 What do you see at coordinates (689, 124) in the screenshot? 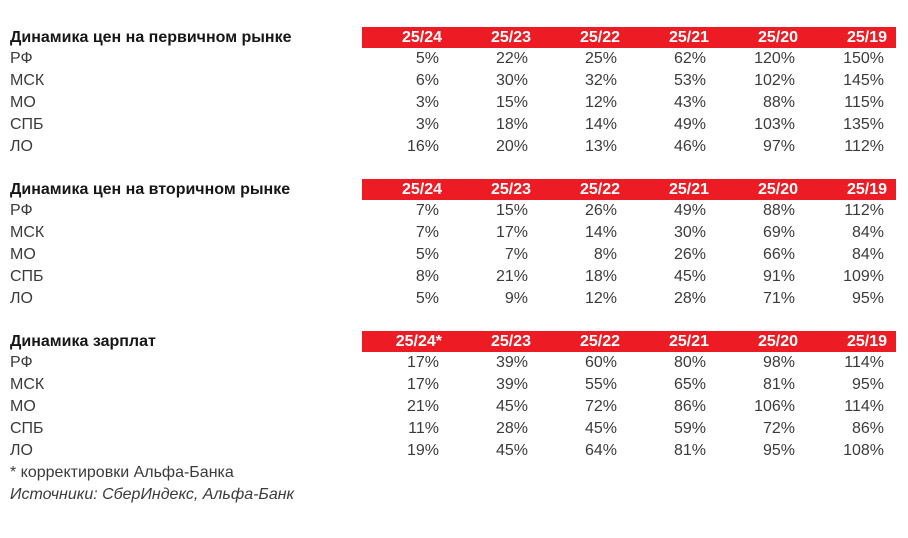
I see `value-cell: 49%` at bounding box center [689, 124].